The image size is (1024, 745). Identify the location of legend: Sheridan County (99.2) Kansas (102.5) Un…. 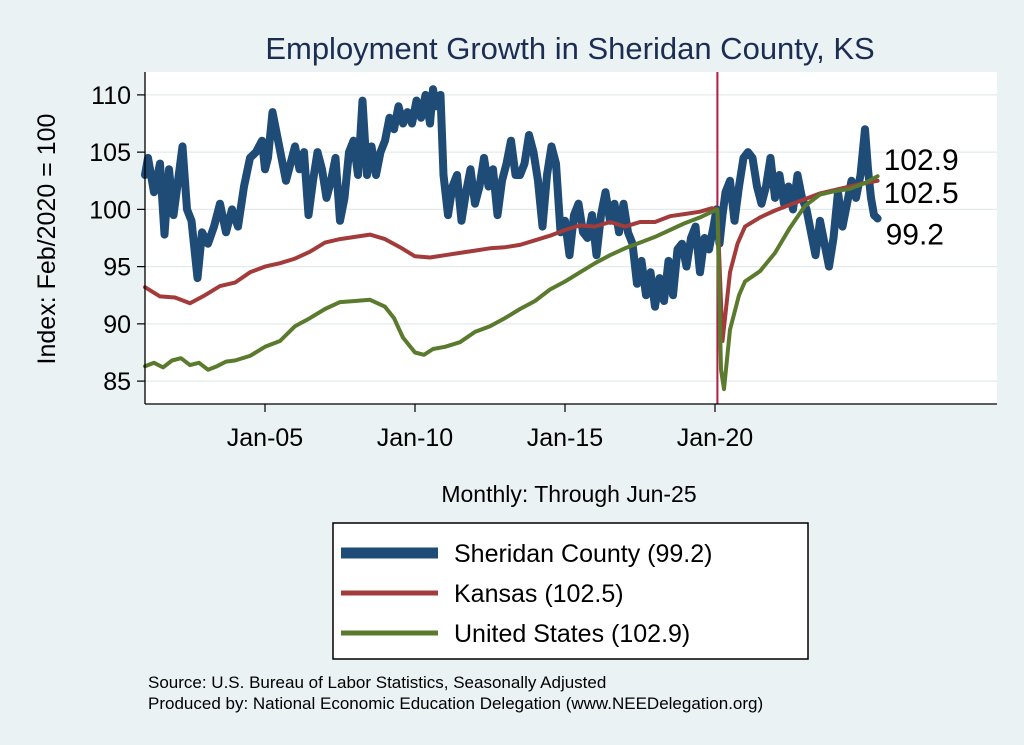
(570, 591).